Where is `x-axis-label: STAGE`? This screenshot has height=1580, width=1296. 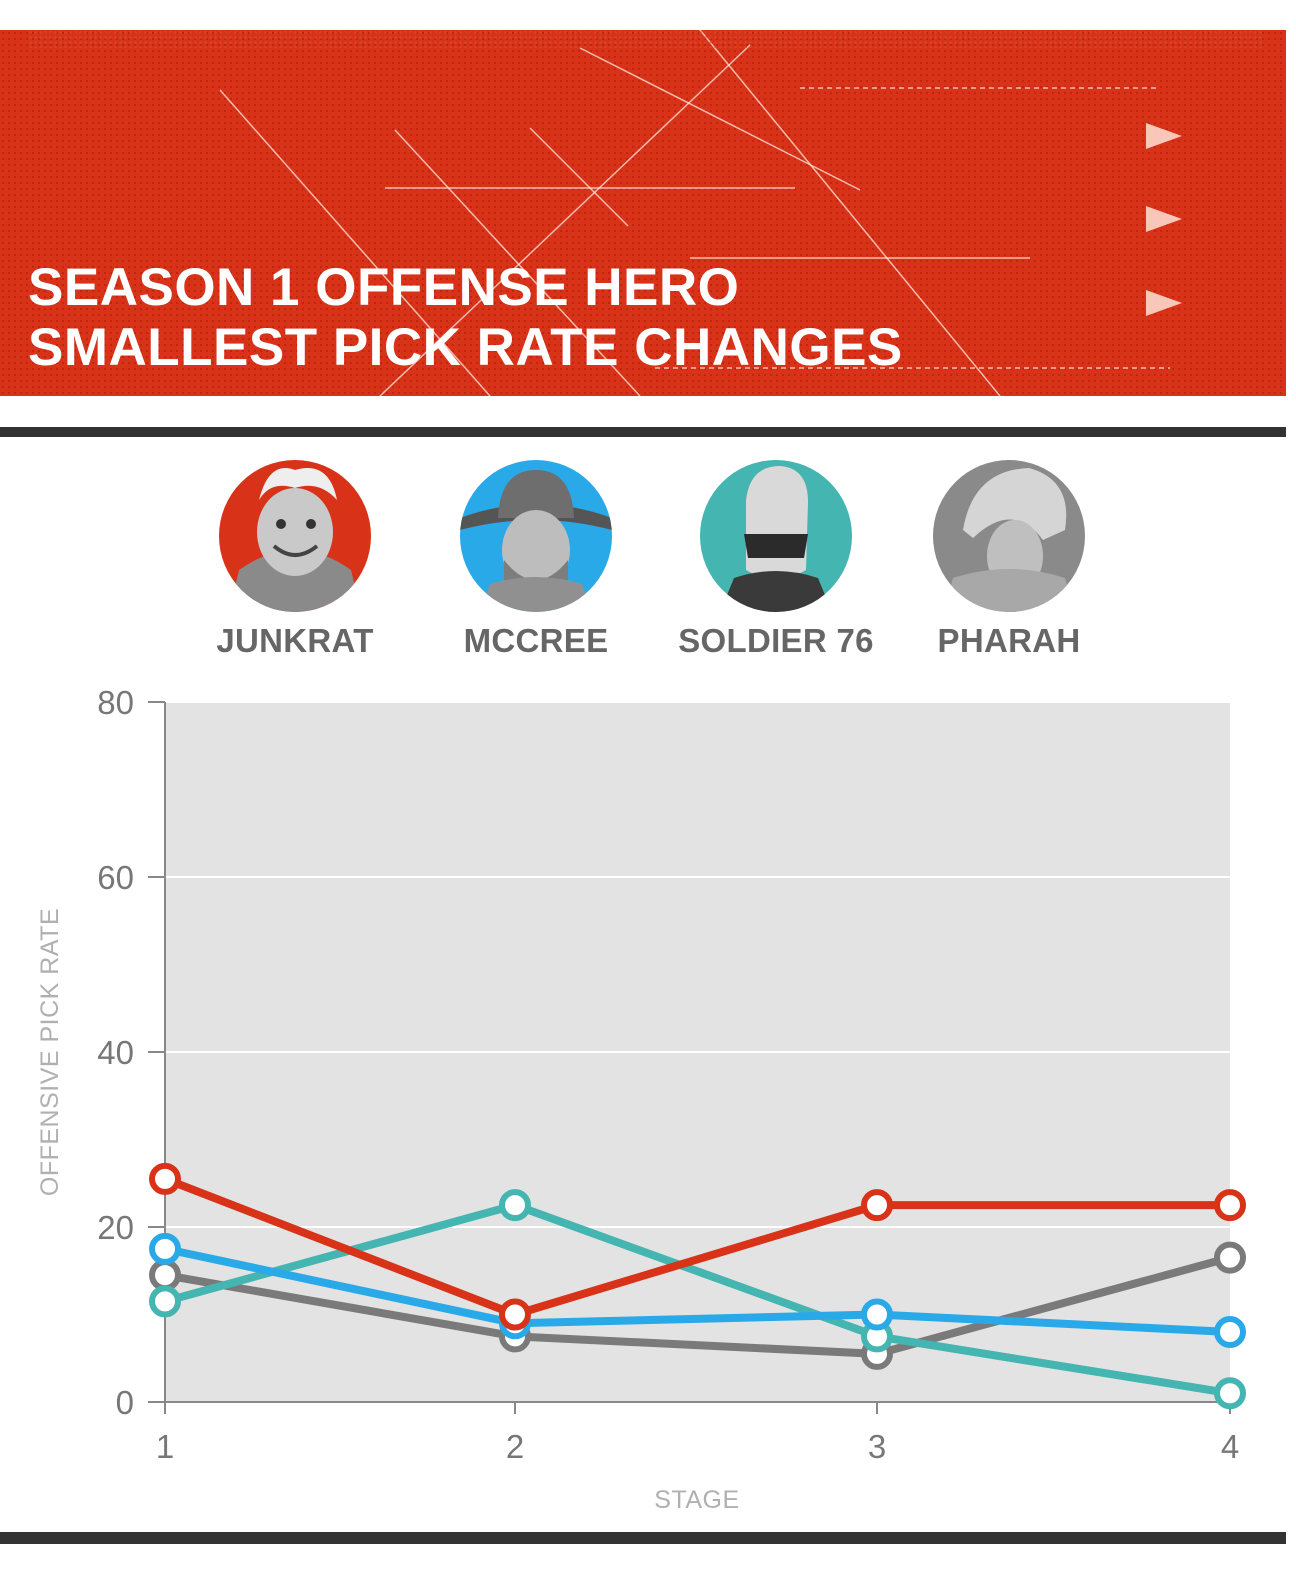
x-axis-label: STAGE is located at coordinates (696, 1500).